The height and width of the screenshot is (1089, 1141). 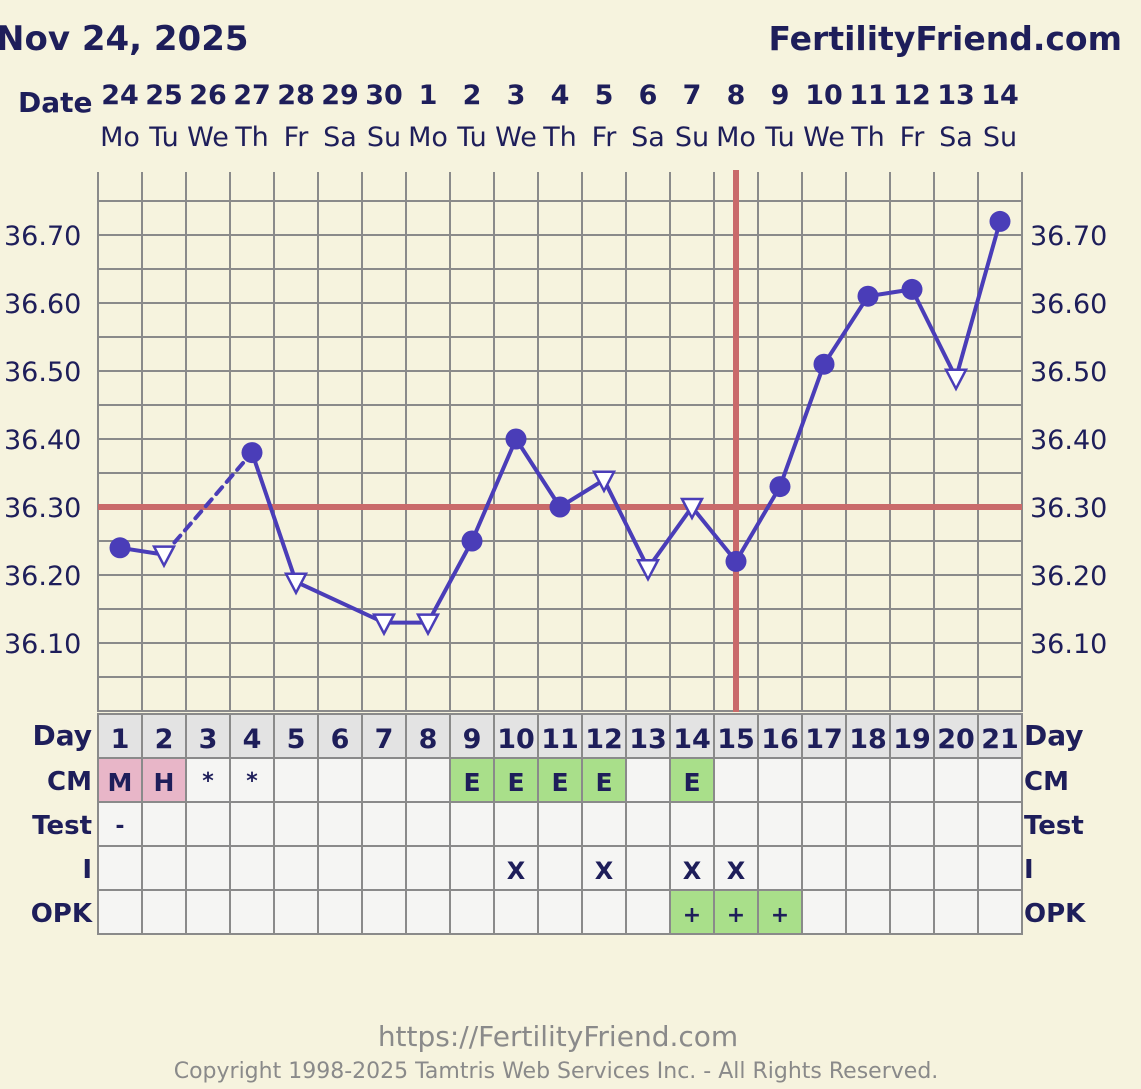 I want to click on cycle-day-number: 9, so click(x=472, y=739).